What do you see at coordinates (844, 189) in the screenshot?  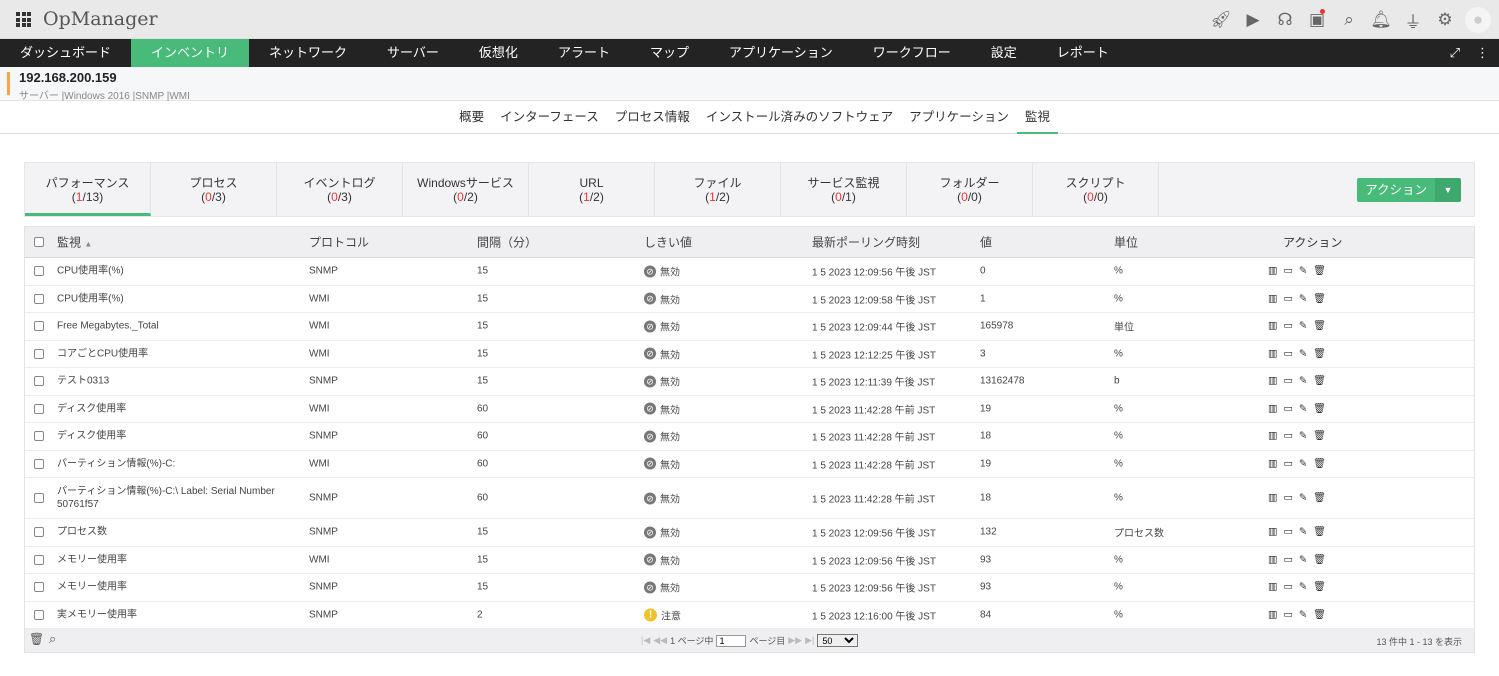 I see `monitor-tab: サービス監視 (0/1)` at bounding box center [844, 189].